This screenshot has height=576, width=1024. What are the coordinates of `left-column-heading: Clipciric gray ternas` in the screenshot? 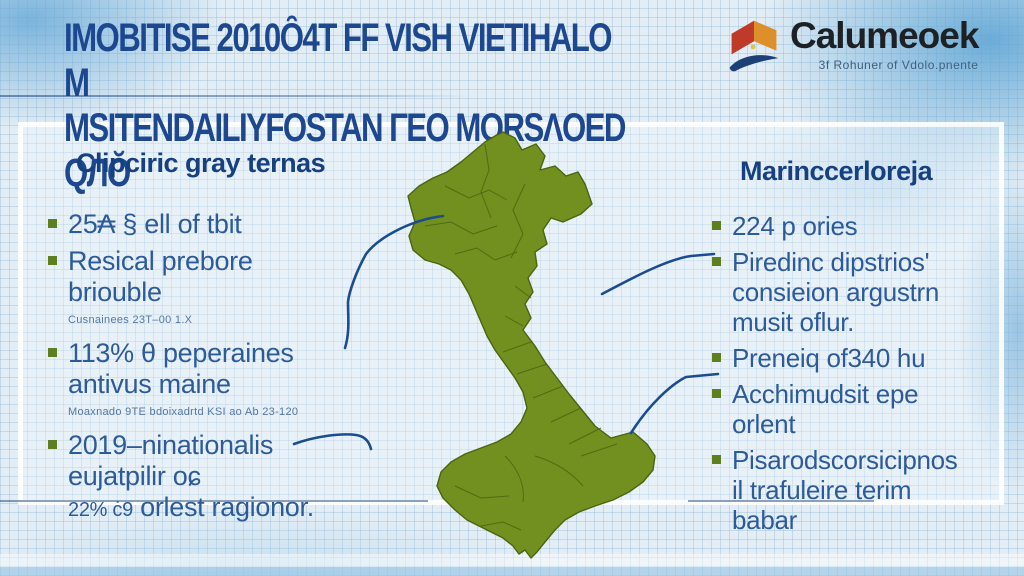 It's located at (201, 163).